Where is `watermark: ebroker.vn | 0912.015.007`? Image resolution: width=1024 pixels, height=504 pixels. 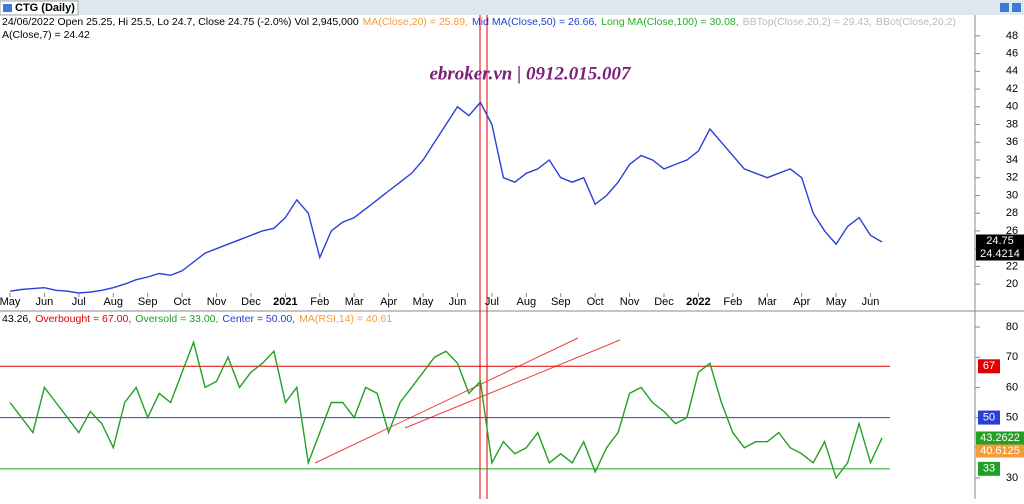
watermark: ebroker.vn | 0912.015.007 is located at coordinates (530, 73).